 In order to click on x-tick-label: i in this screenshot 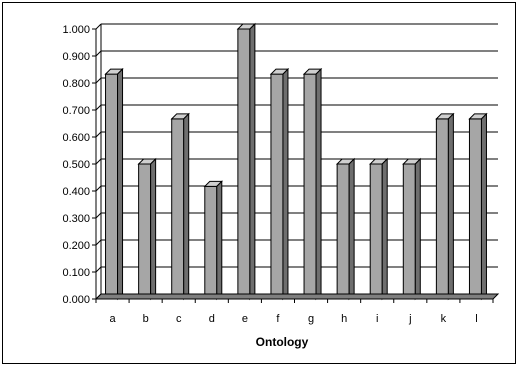, I will do `click(377, 319)`.